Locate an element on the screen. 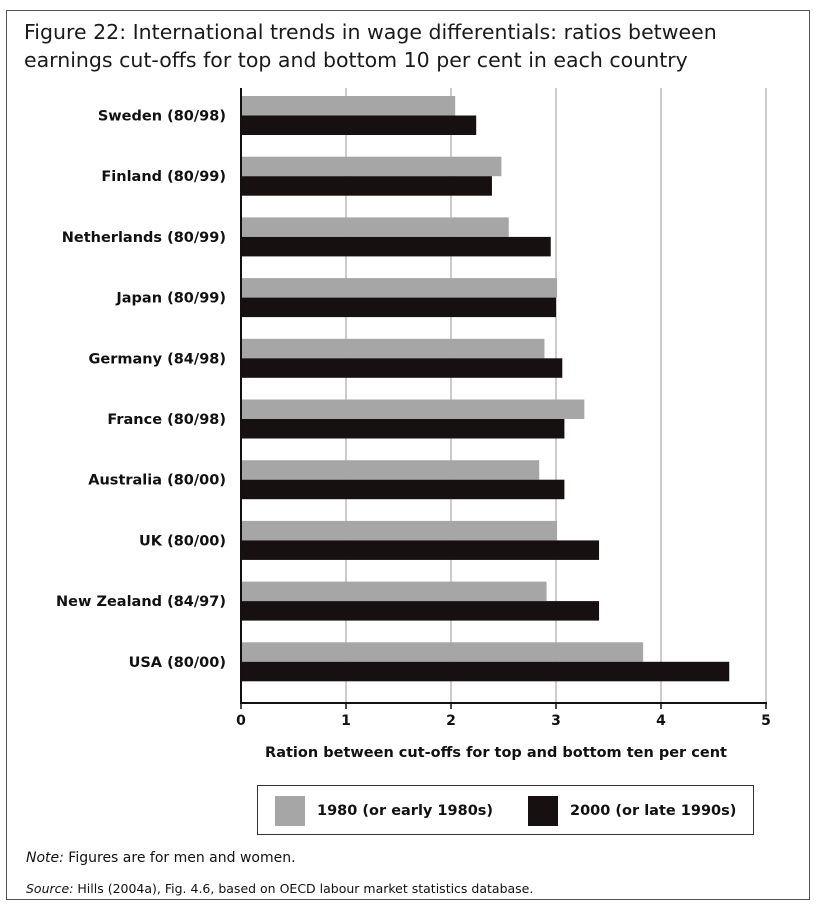  source-label: Source: is located at coordinates (50, 888).